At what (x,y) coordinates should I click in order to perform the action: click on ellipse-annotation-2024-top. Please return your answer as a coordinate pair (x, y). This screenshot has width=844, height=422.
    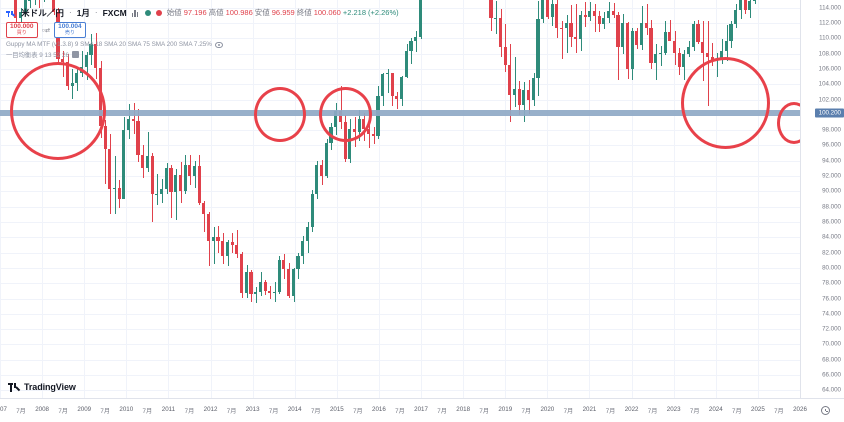
    Looking at the image, I should click on (725, 103).